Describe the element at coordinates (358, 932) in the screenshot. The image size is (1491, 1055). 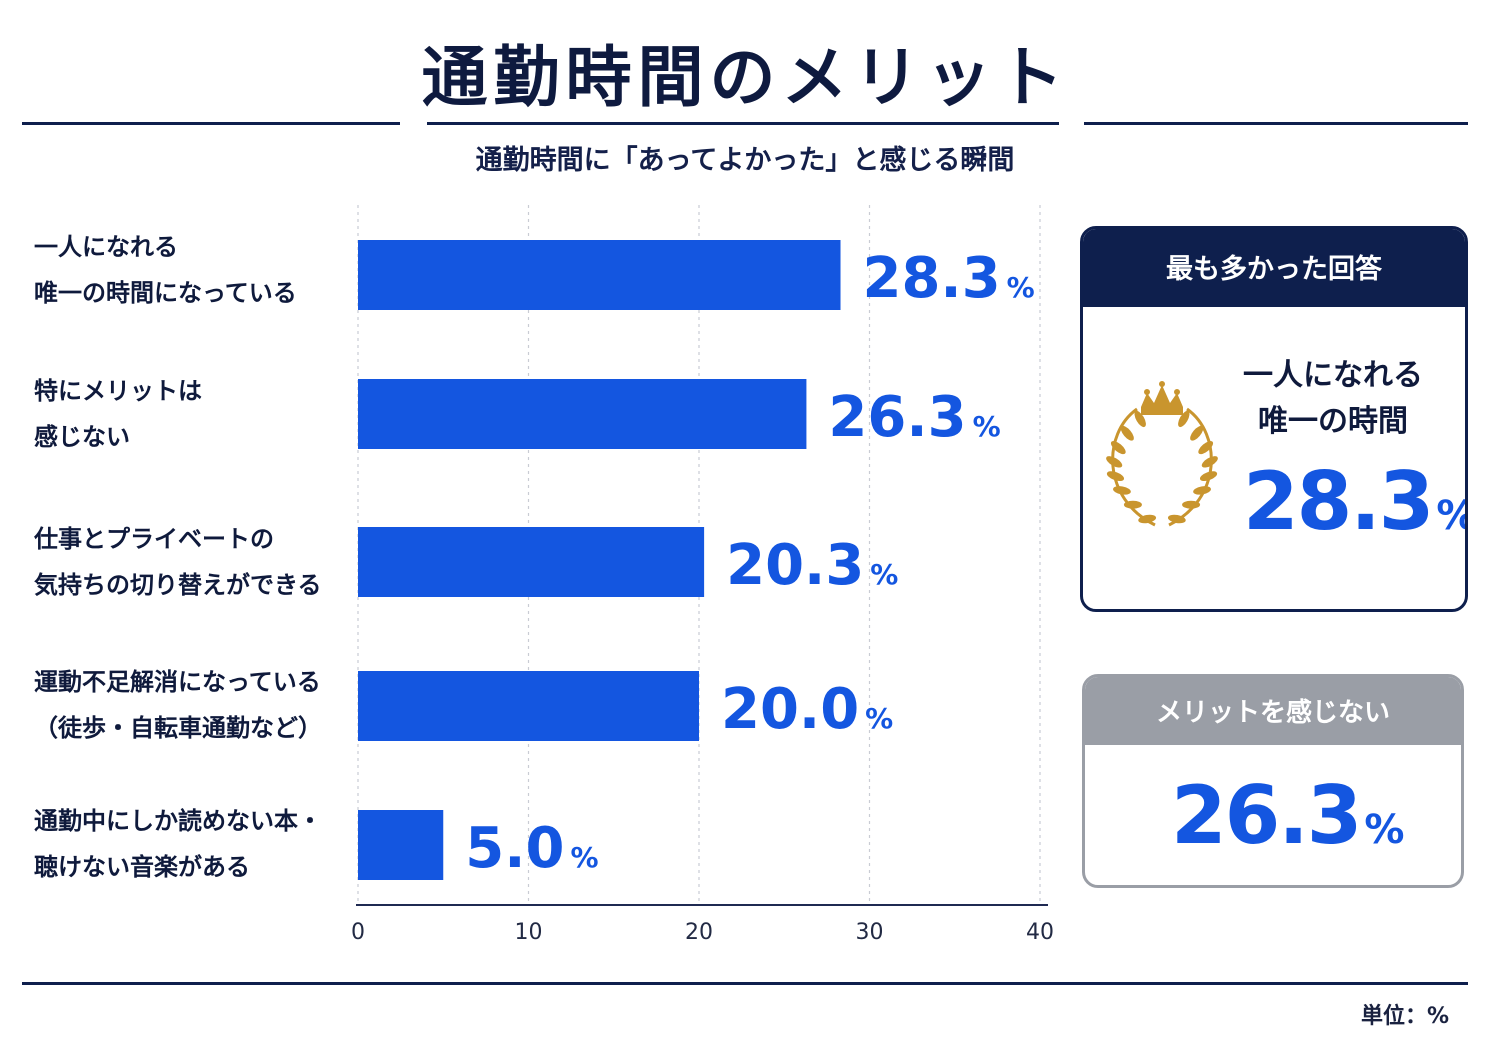
I see `x-tick-label: 0` at that location.